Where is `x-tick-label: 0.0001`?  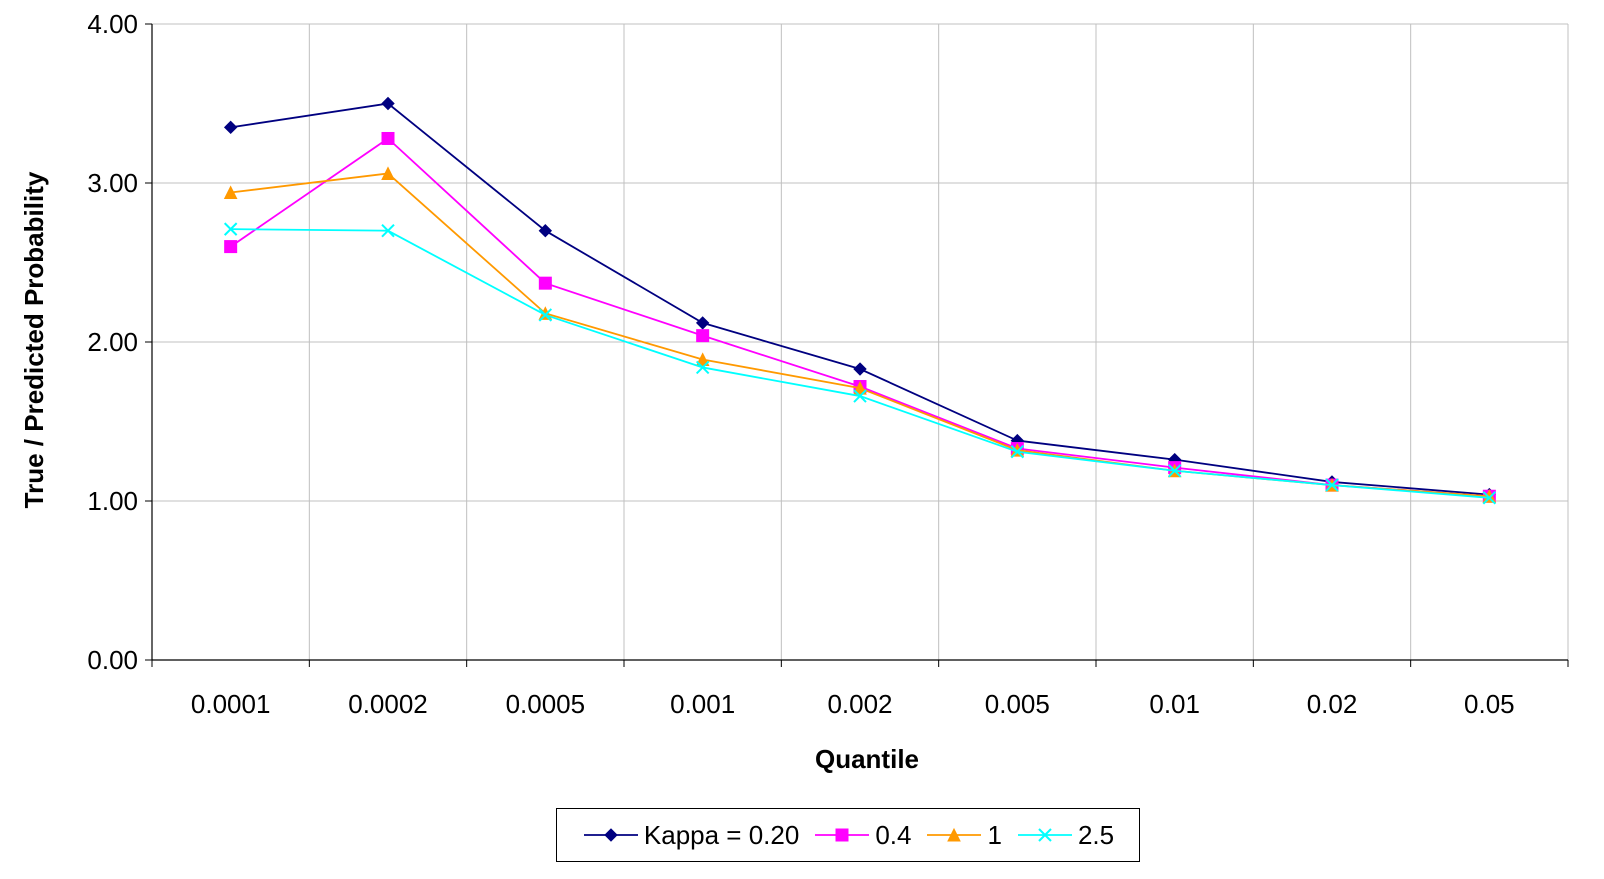
x-tick-label: 0.0001 is located at coordinates (231, 704).